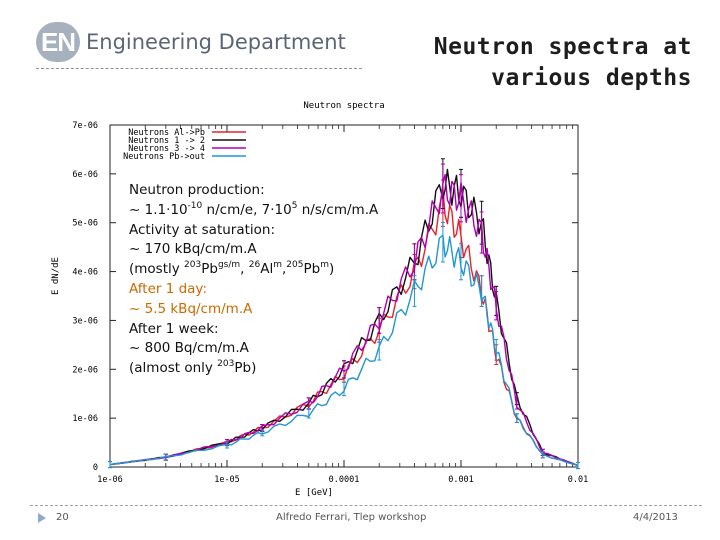  Describe the element at coordinates (193, 249) in the screenshot. I see `annotation-line-4: ~ 170 kBq/cm/m.A` at that location.